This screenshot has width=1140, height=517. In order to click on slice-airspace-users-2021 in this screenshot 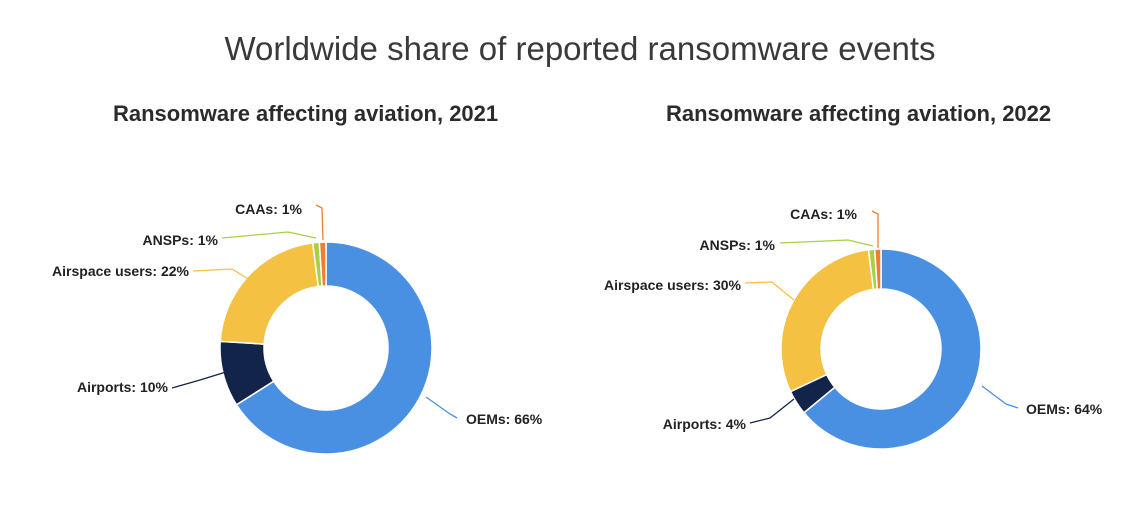, I will do `click(269, 293)`.